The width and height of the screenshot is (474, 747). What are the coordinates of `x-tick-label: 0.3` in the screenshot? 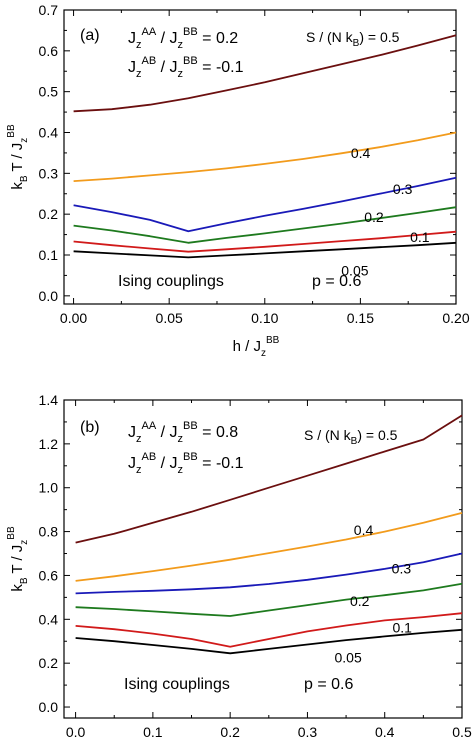 It's located at (308, 732).